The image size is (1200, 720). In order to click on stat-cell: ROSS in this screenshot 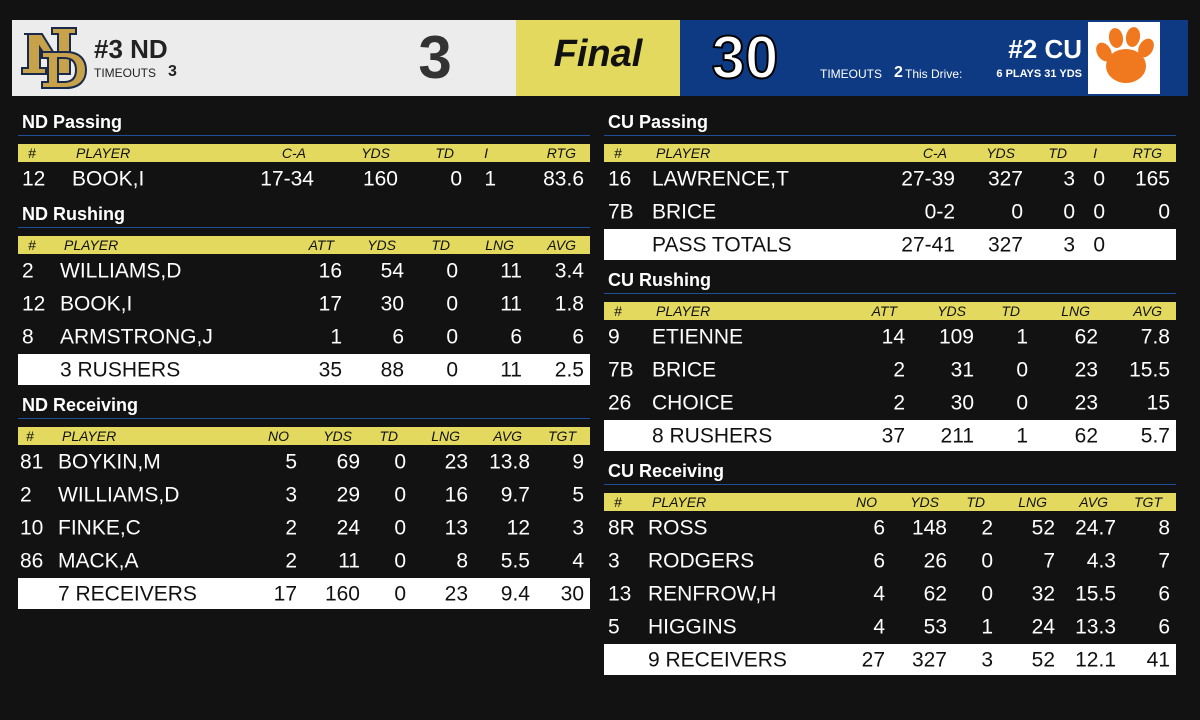, I will do `click(678, 528)`.